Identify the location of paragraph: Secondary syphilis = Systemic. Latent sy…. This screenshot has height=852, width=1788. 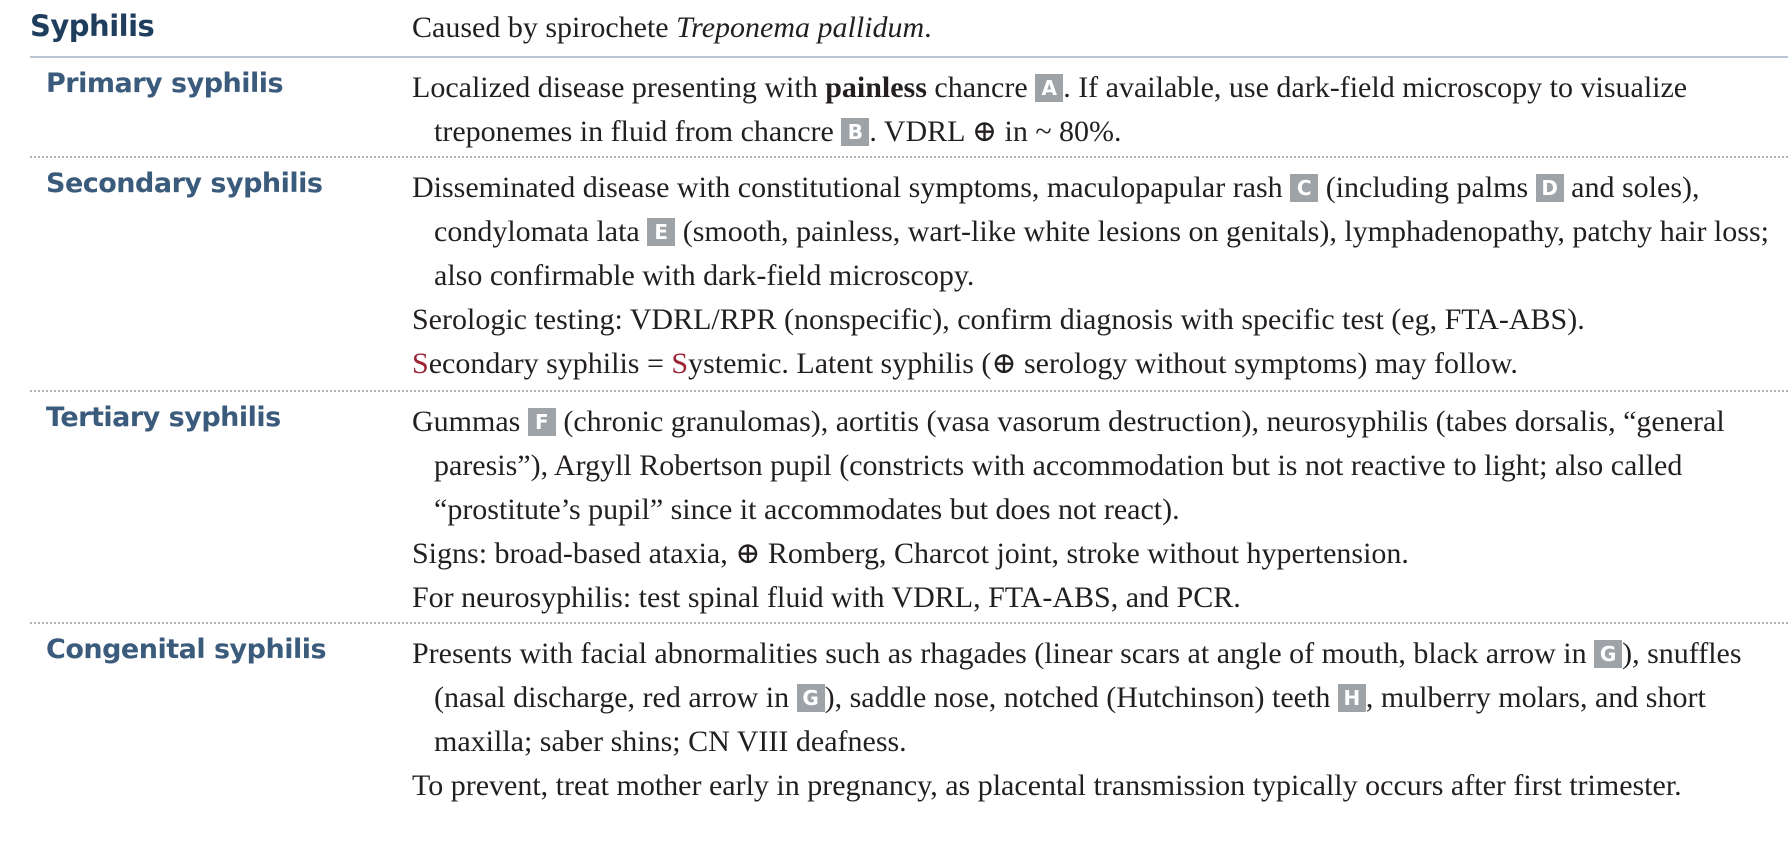
(965, 363).